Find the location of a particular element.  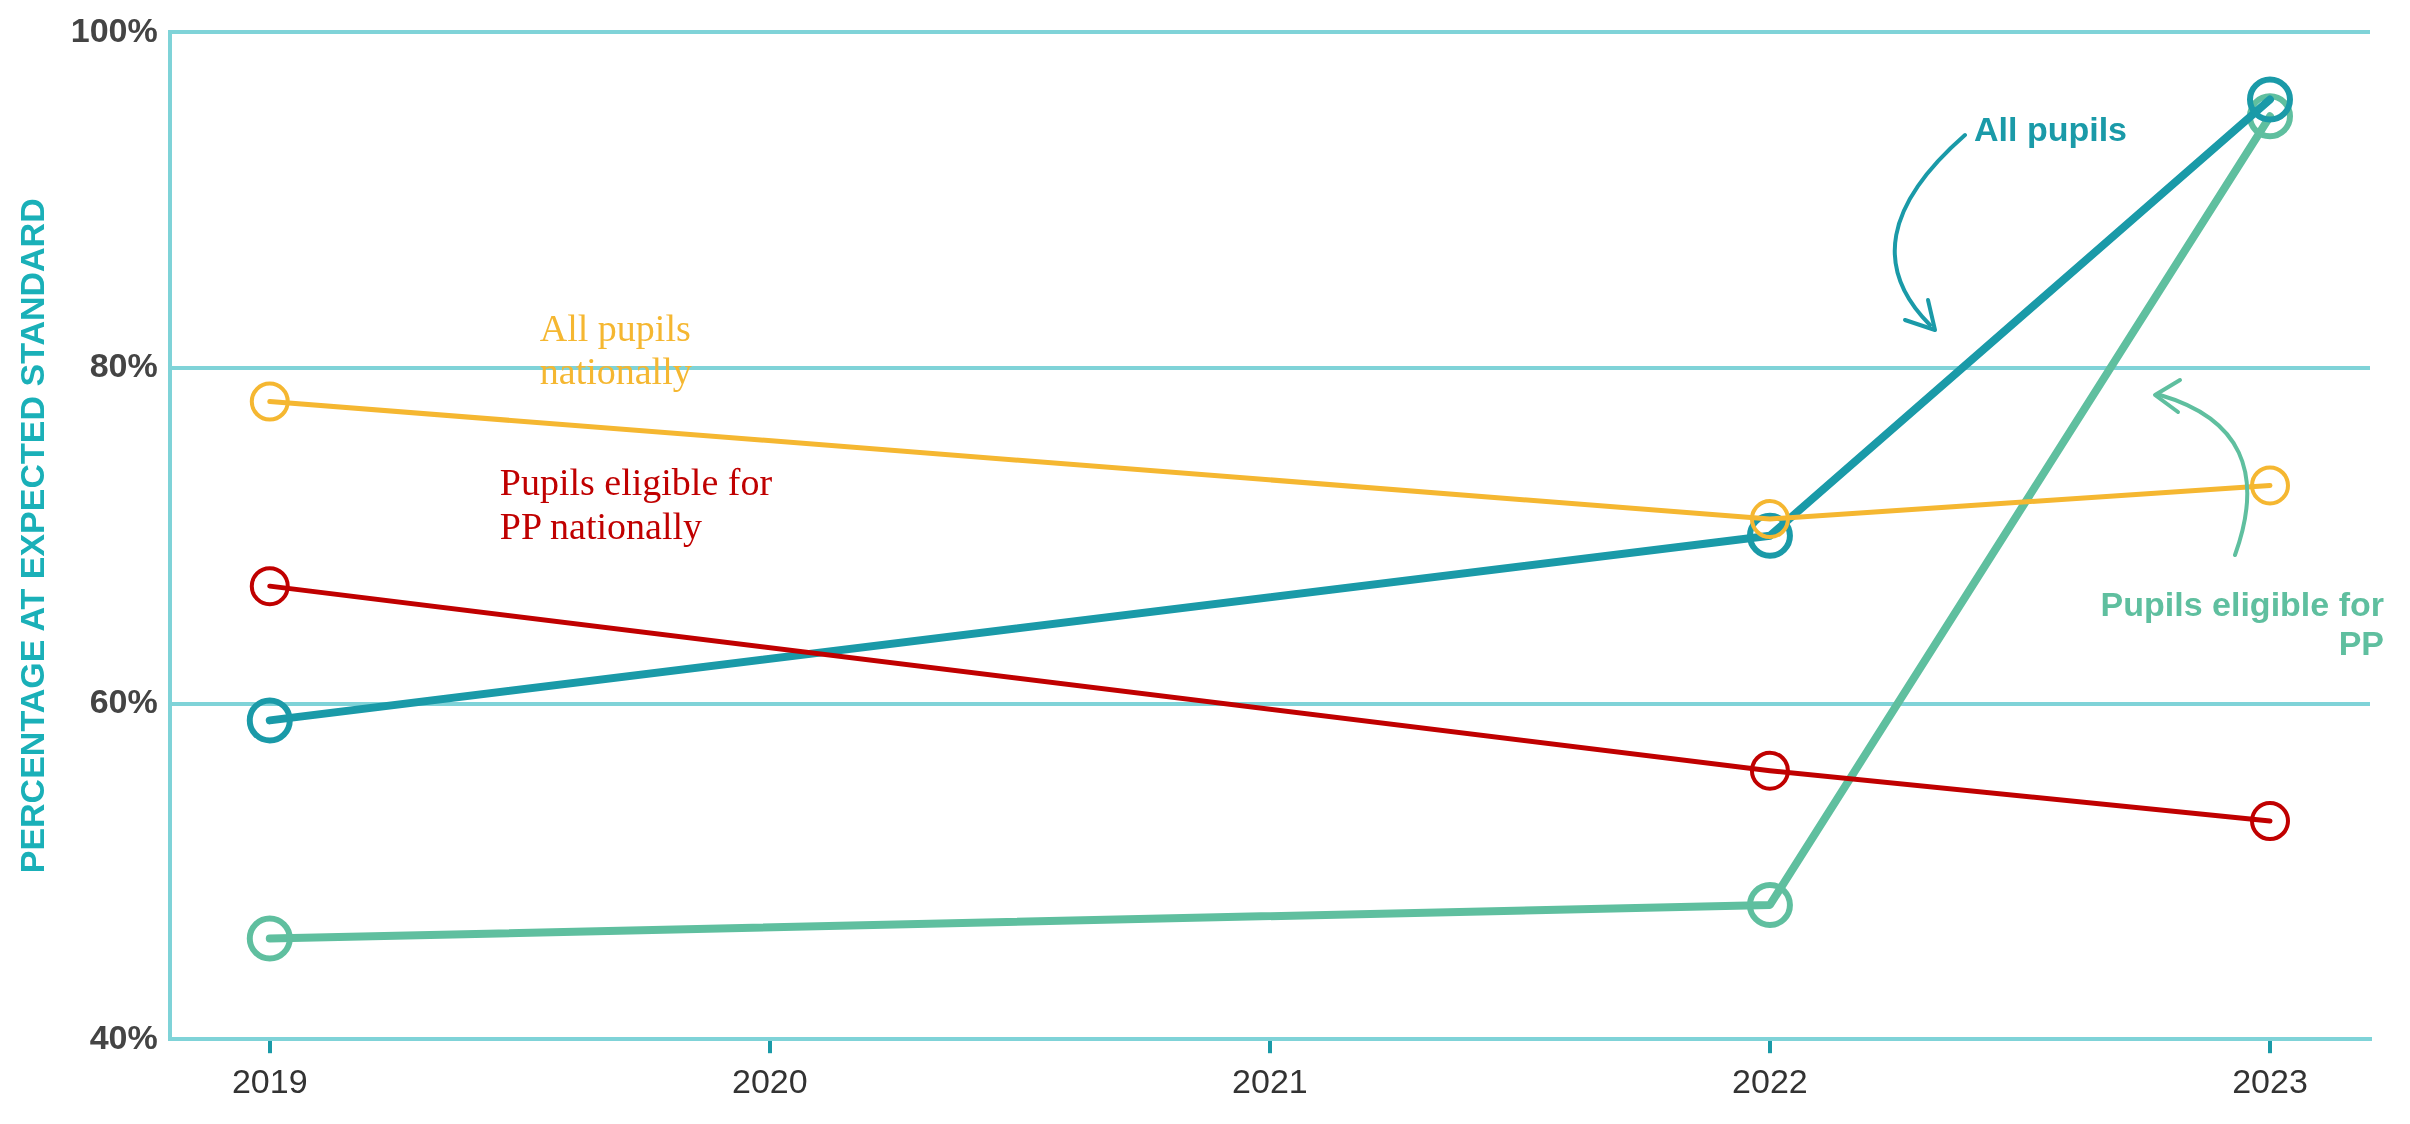

y-tick-label: 40% is located at coordinates (123, 1036).